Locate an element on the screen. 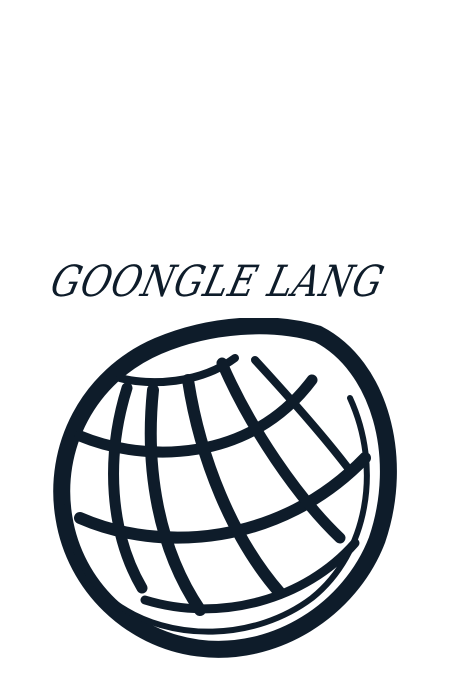  brand-title: GOONGLE LANG is located at coordinates (217, 282).